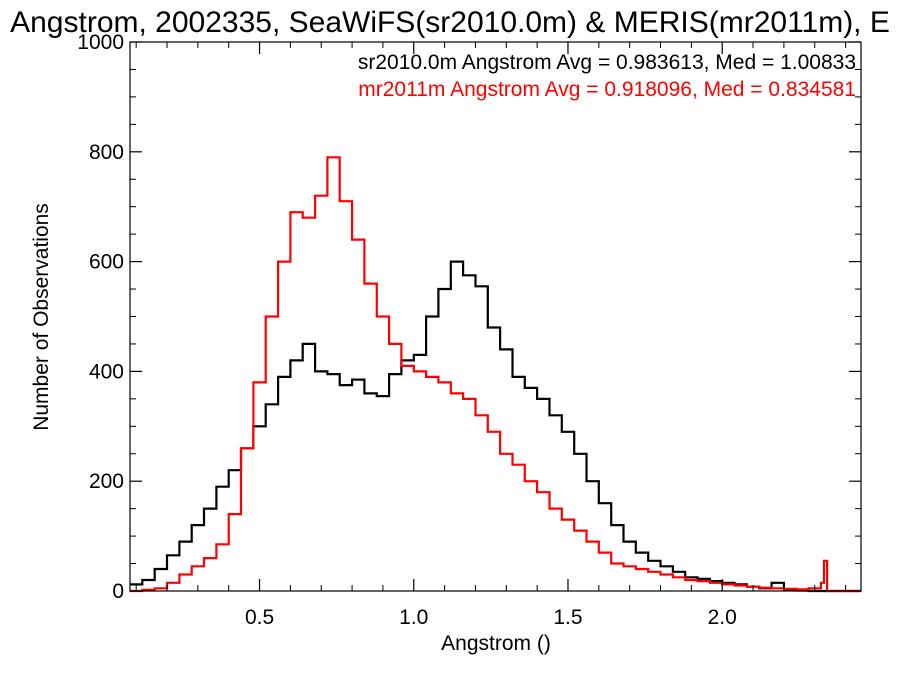 This screenshot has height=675, width=900. What do you see at coordinates (496, 643) in the screenshot?
I see `x-axis-label: Angstrom ()` at bounding box center [496, 643].